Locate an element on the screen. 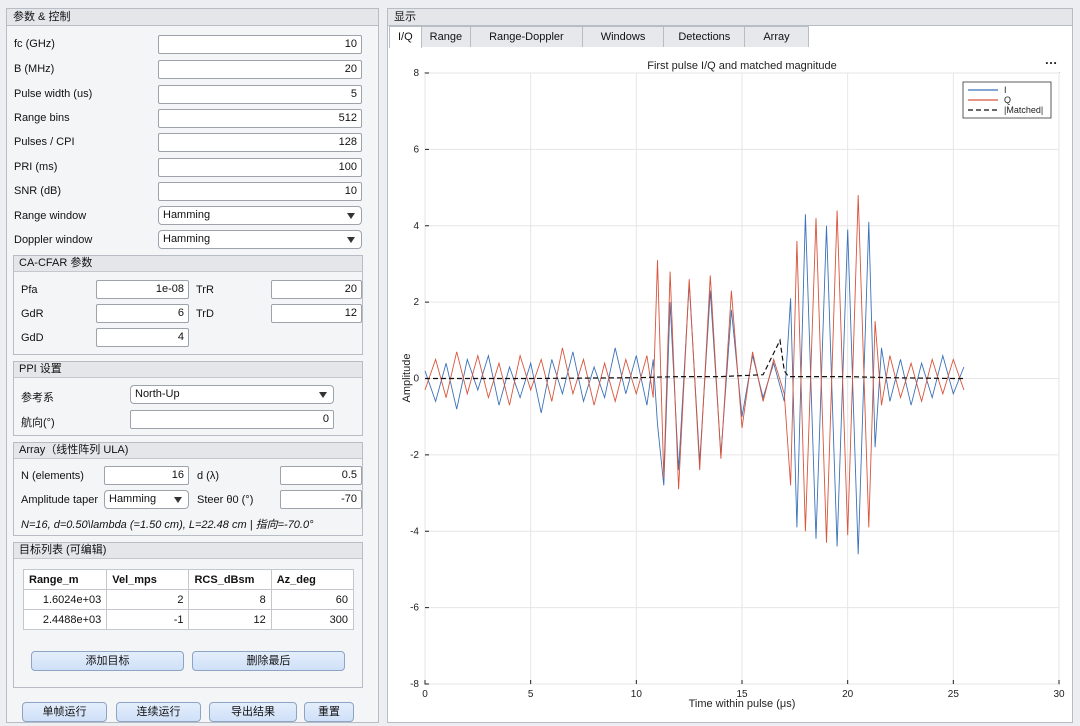 The image size is (1080, 726). y-tick-label: 8 is located at coordinates (416, 73).